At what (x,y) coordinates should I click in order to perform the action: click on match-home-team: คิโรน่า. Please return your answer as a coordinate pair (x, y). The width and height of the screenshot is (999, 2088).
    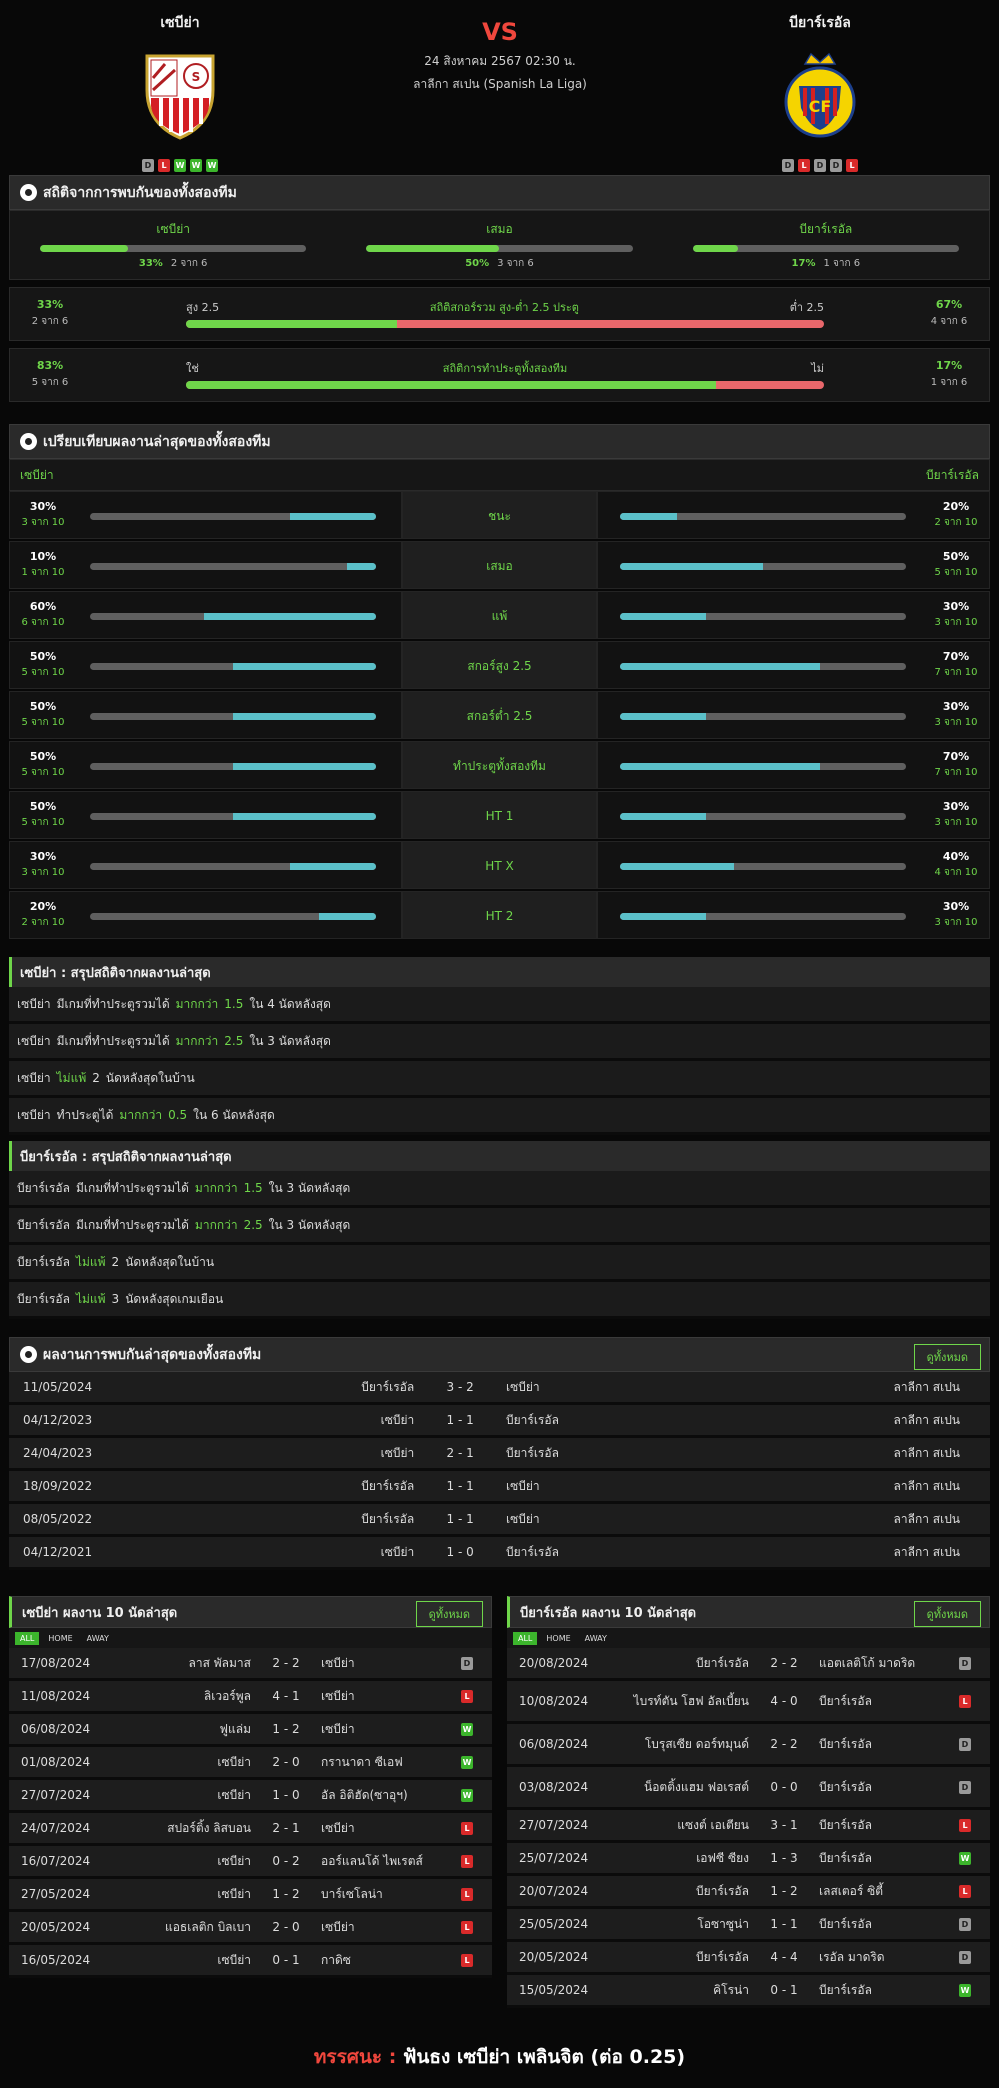
    Looking at the image, I should click on (731, 1990).